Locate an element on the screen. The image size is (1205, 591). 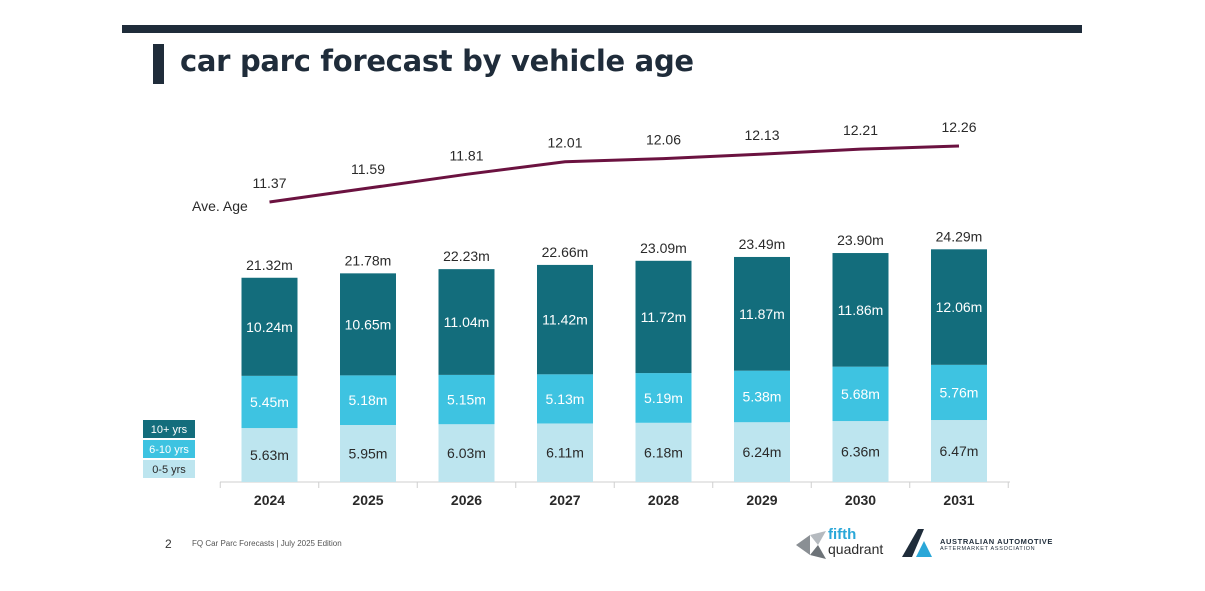
legend-label: 6-10 yrs is located at coordinates (169, 450).